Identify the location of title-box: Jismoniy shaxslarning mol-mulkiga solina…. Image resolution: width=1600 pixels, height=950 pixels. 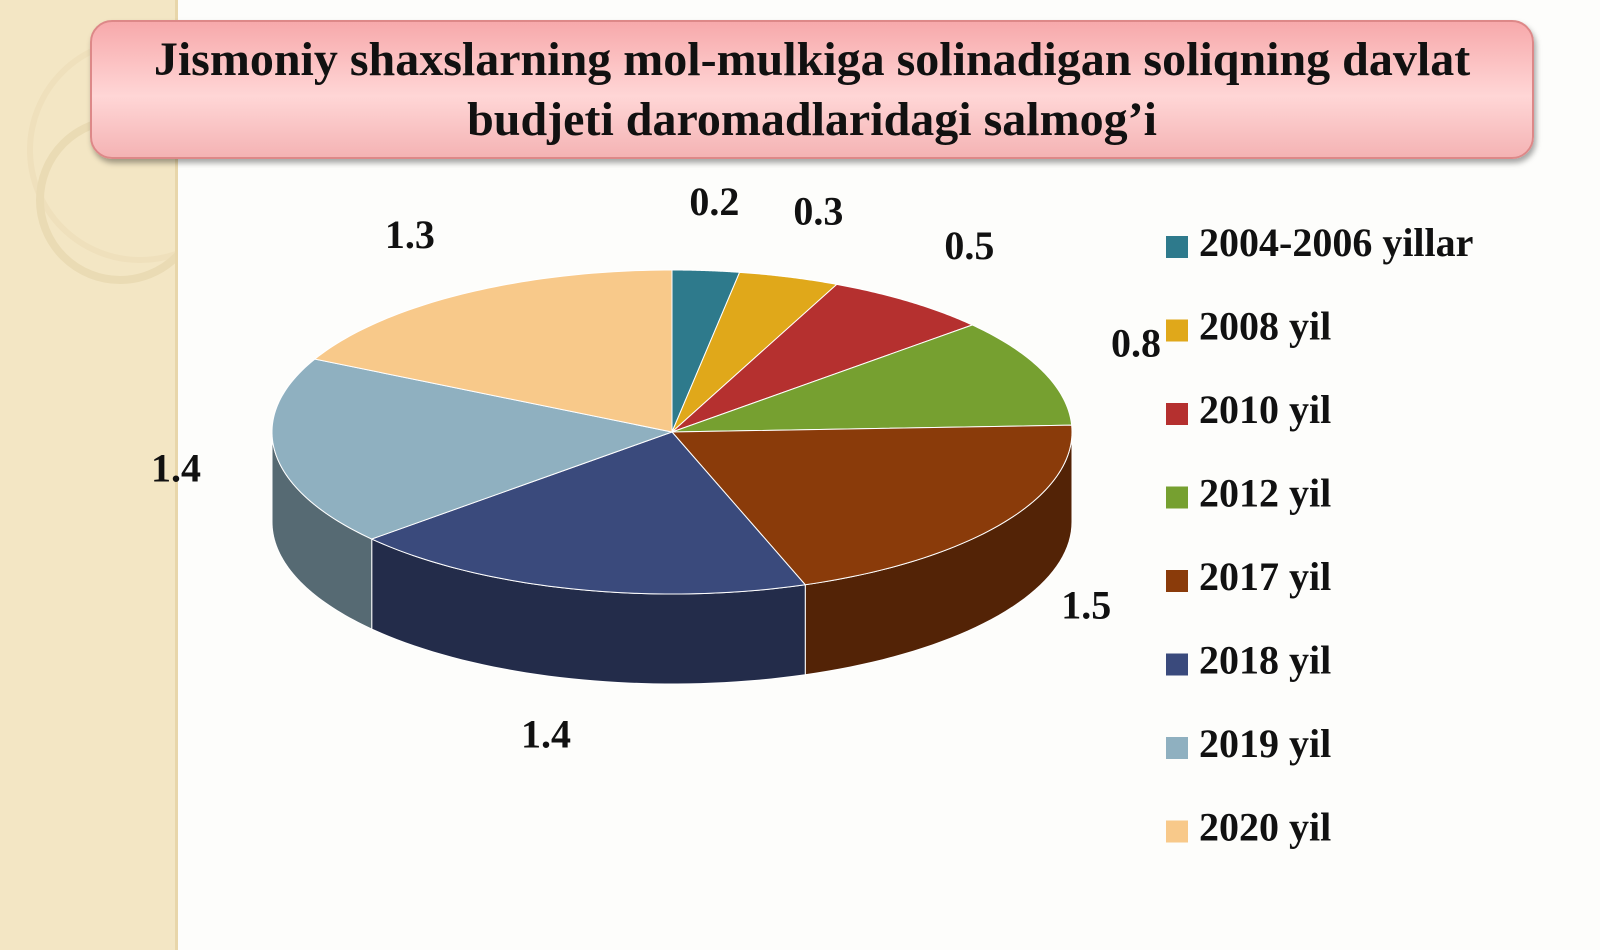
(812, 89).